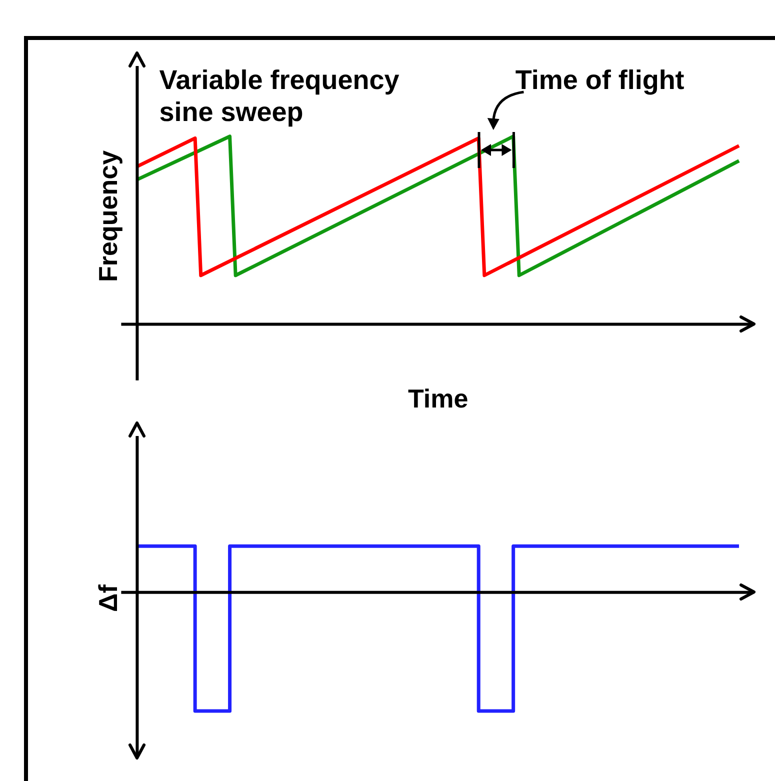  Describe the element at coordinates (107, 216) in the screenshot. I see `y-axis-title: Frequency` at that location.